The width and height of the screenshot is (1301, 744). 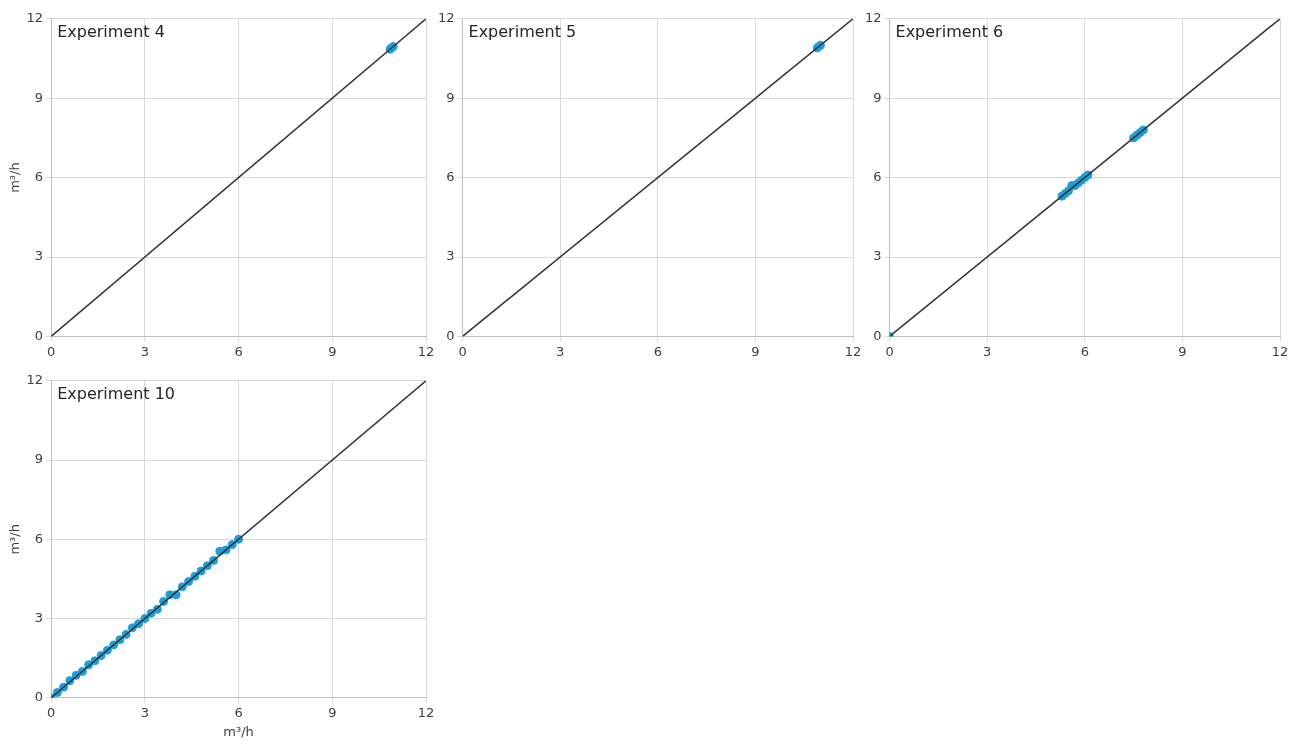 What do you see at coordinates (522, 31) in the screenshot?
I see `chart-title: Experiment 5` at bounding box center [522, 31].